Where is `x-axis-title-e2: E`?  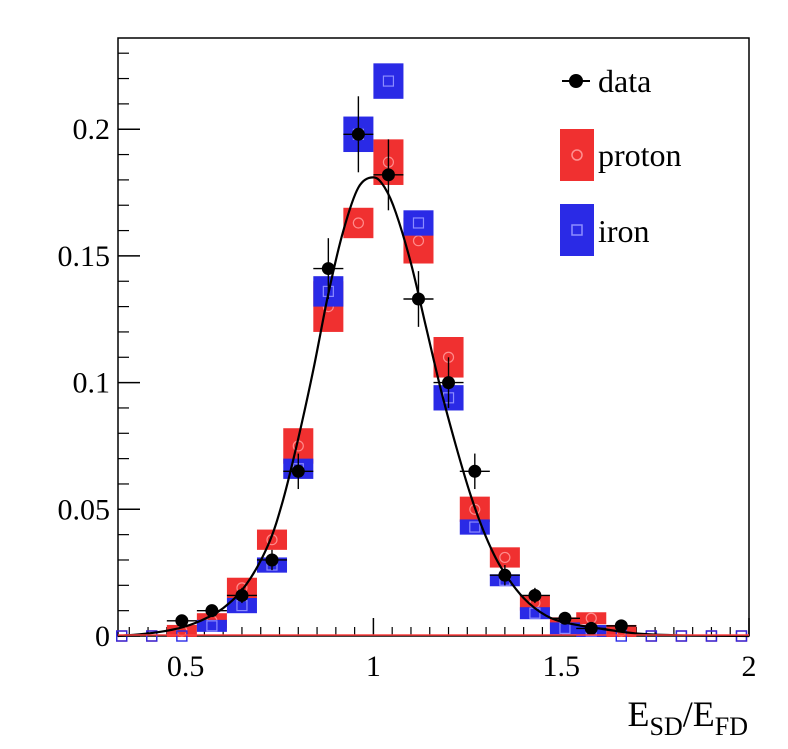 x-axis-title-e2: E is located at coordinates (704, 714).